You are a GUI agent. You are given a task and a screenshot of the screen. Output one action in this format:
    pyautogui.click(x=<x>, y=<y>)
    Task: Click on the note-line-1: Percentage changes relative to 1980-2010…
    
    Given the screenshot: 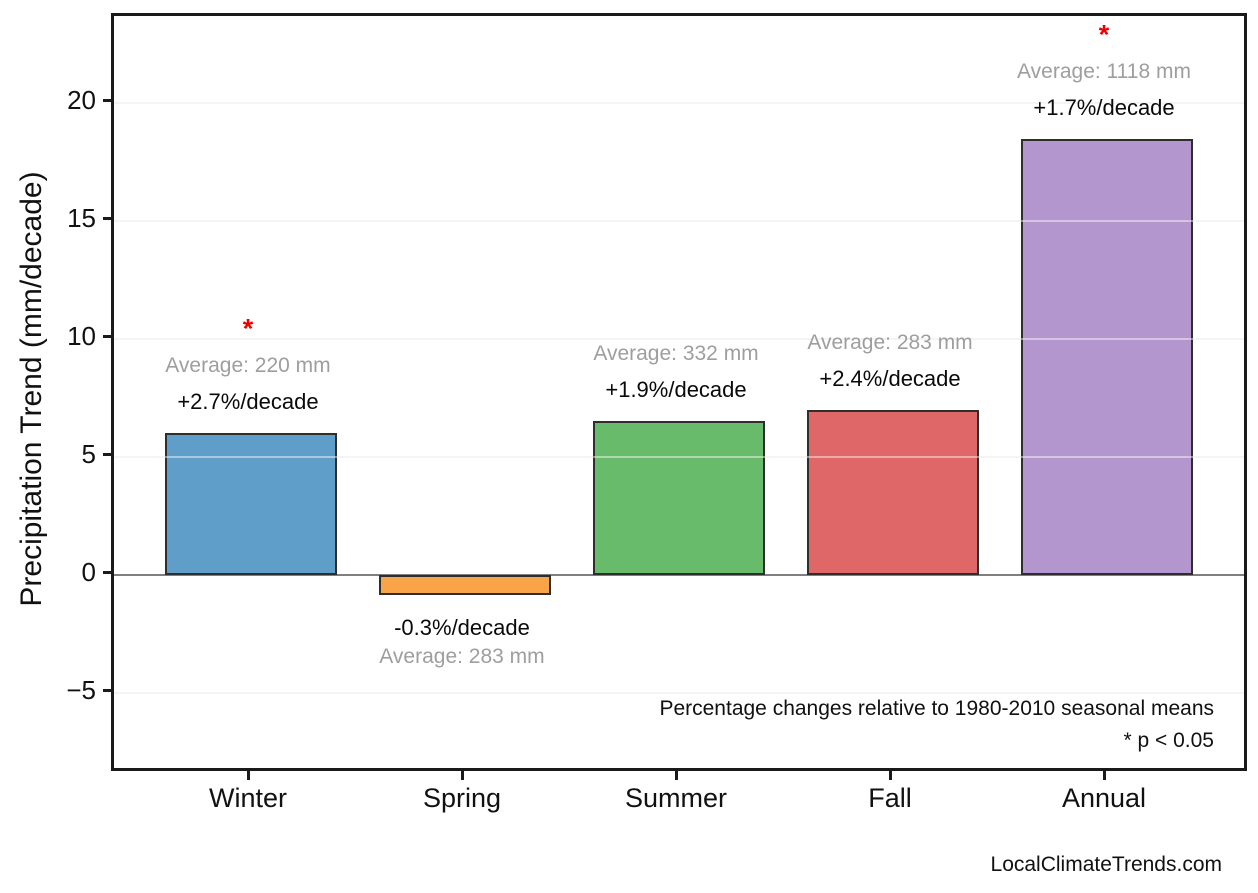 What is the action you would take?
    pyautogui.click(x=936, y=708)
    